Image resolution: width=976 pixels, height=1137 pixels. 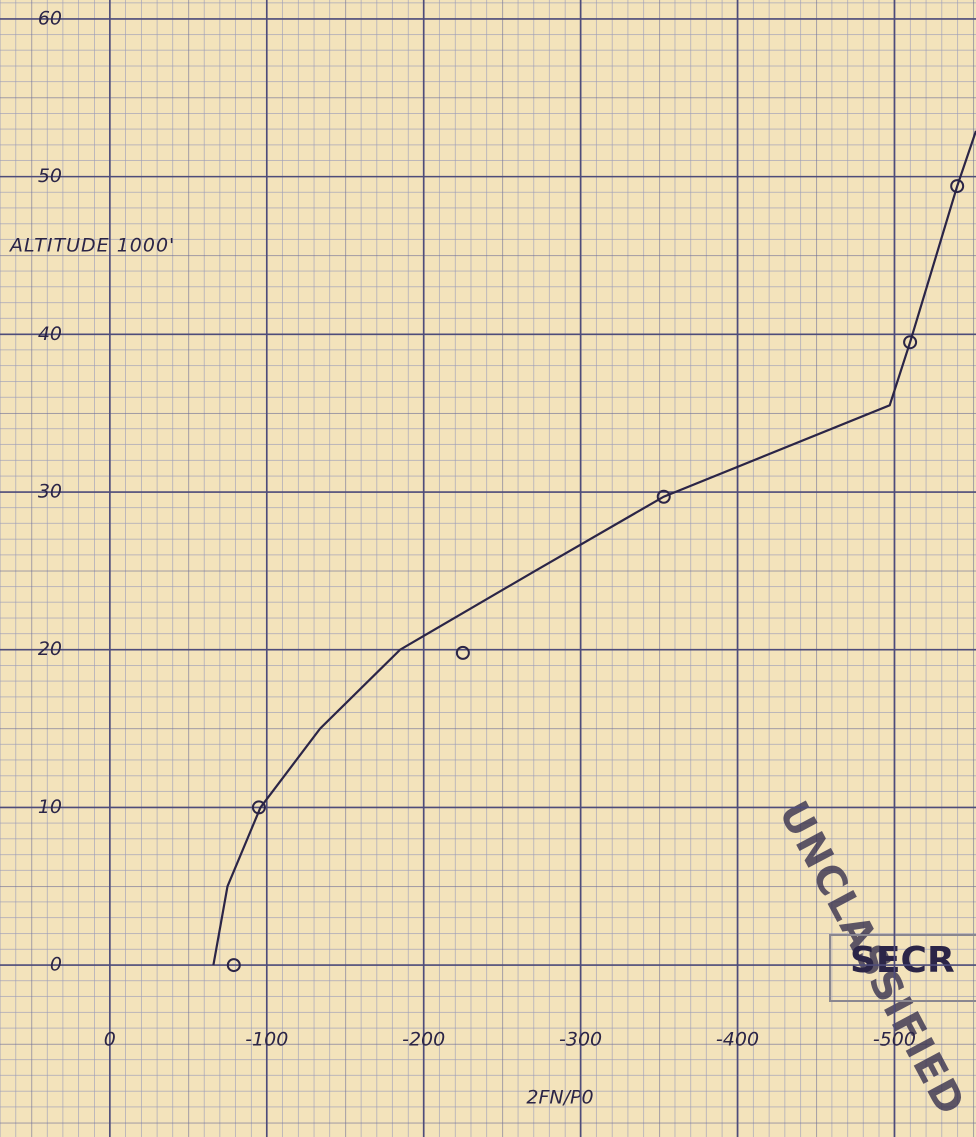 I want to click on secret-stamp: SECR, so click(x=902, y=960).